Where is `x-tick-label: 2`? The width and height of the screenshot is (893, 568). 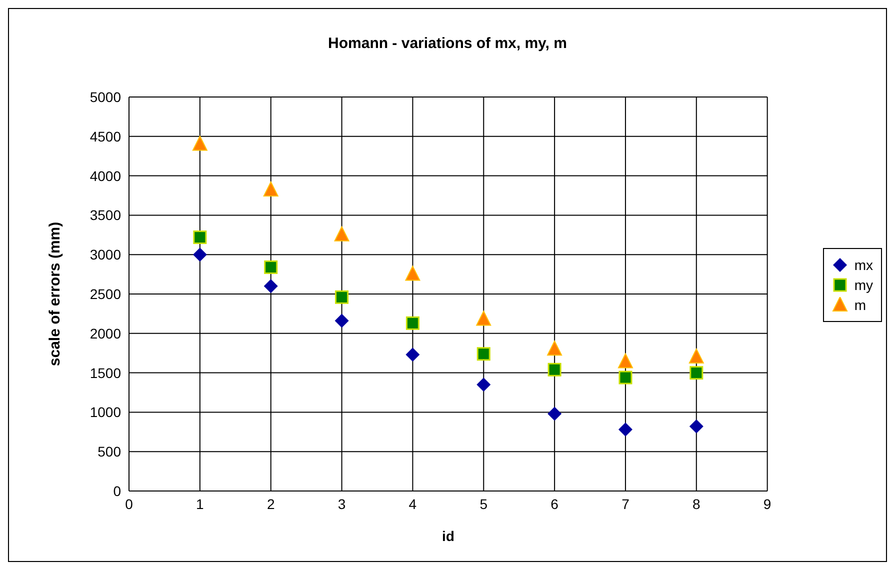
x-tick-label: 2 is located at coordinates (270, 504).